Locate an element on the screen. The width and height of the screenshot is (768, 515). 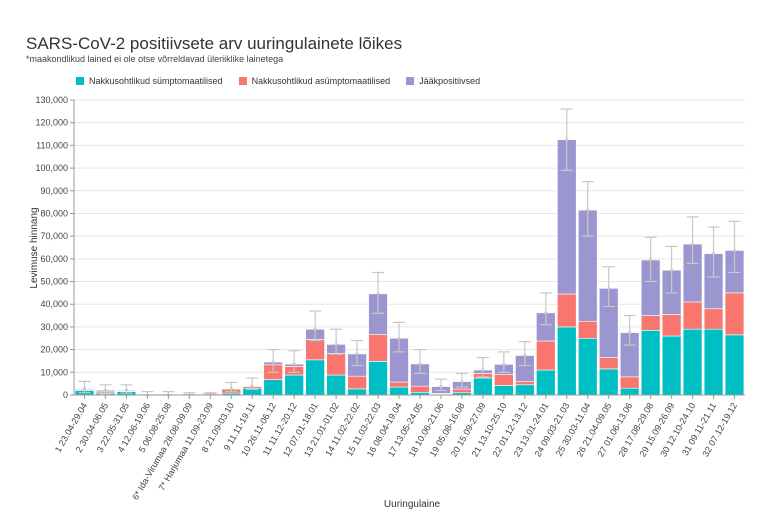
y-axis-title: Levimuse hinnang is located at coordinates (34, 247).